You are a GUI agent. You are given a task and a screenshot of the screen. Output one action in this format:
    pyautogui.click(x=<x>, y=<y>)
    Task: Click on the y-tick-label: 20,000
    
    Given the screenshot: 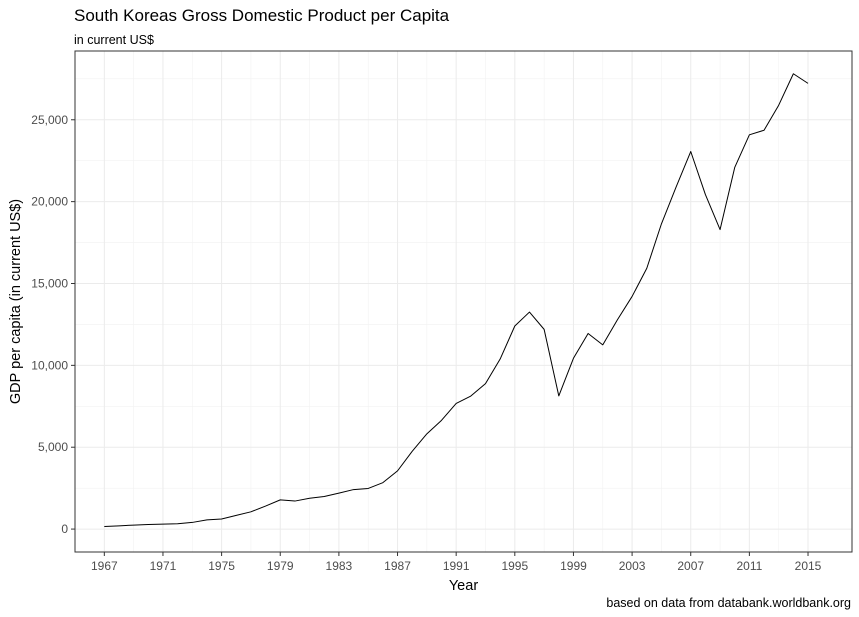 What is the action you would take?
    pyautogui.click(x=49, y=202)
    